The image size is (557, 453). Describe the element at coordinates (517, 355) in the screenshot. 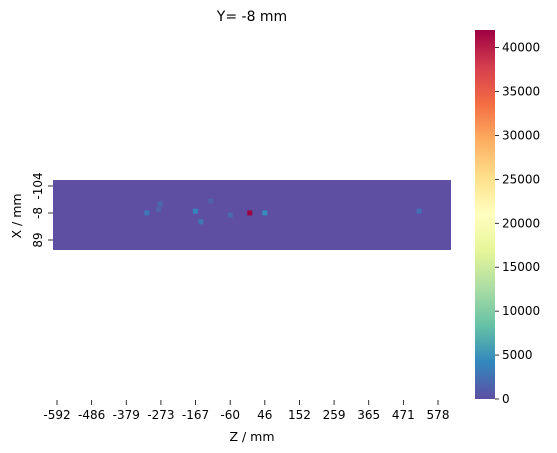

I see `colorbar-tick-label: 5000` at that location.